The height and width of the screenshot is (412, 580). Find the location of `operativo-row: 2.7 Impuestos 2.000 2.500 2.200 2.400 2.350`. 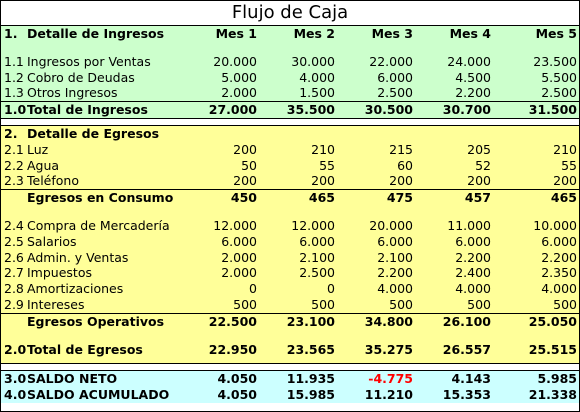

operativo-row: 2.7 Impuestos 2.000 2.500 2.200 2.400 2.350 is located at coordinates (290, 273).